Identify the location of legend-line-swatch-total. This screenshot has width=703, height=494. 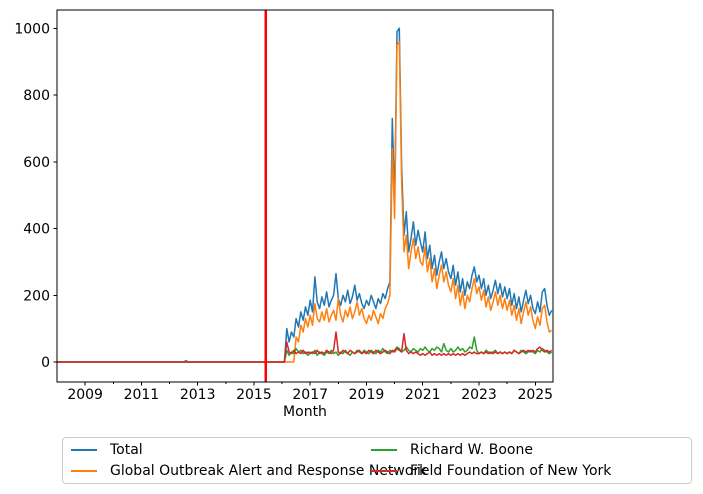
(84, 450).